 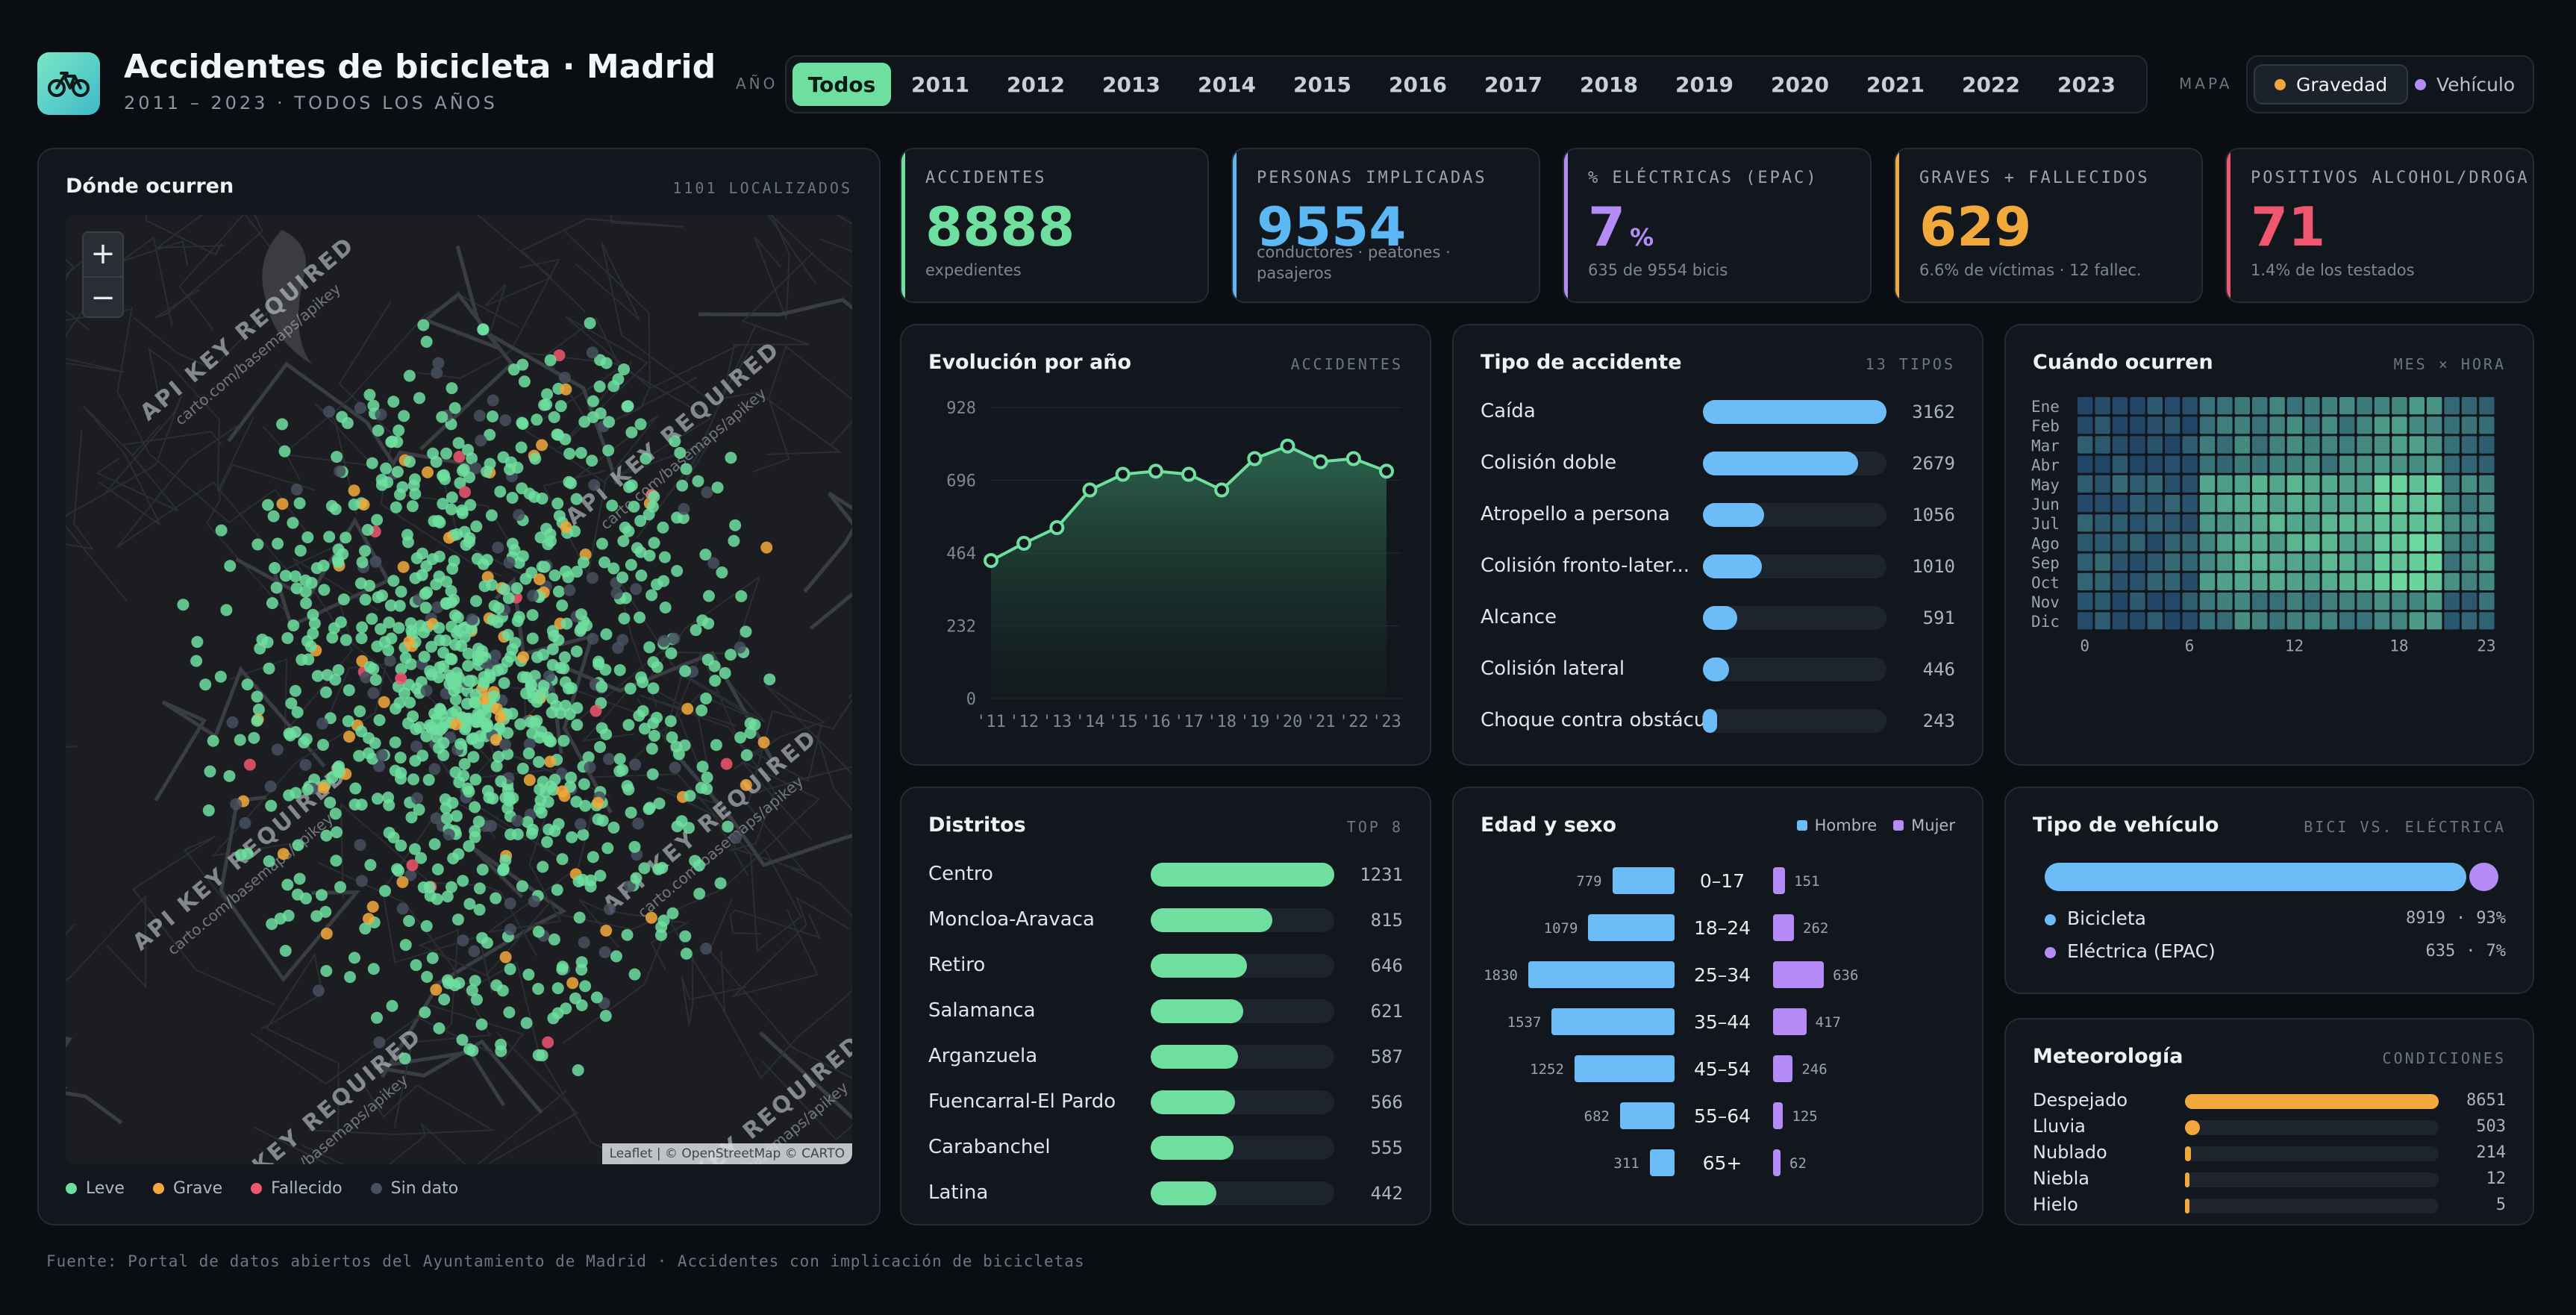 What do you see at coordinates (1322, 84) in the screenshot?
I see `year-button-2015: 2015` at bounding box center [1322, 84].